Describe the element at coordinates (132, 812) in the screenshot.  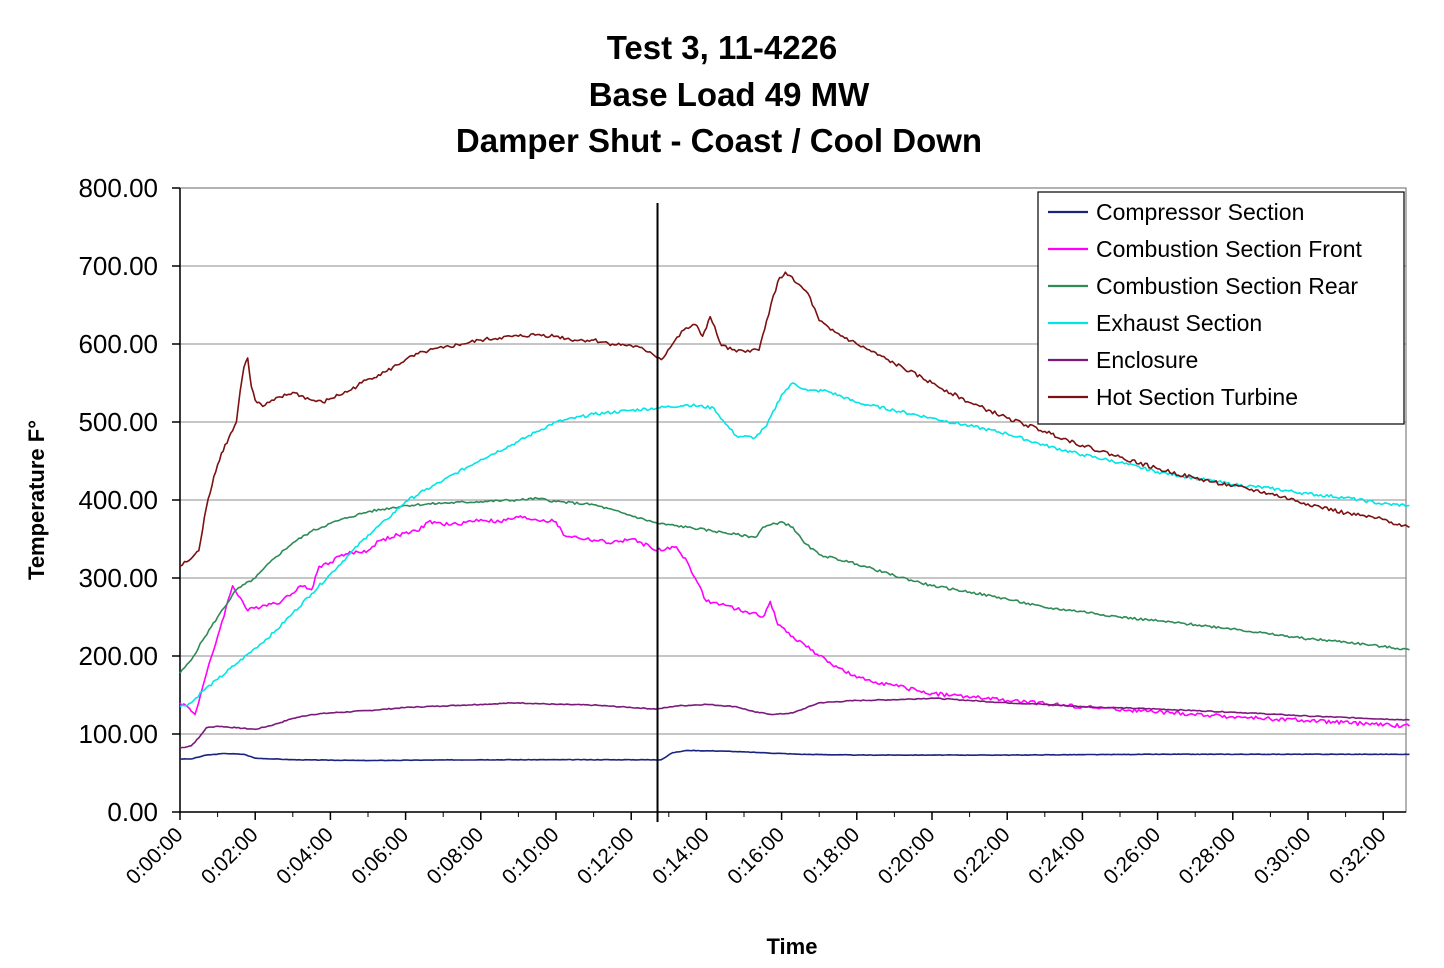
I see `y-tick-label: 0.00` at that location.